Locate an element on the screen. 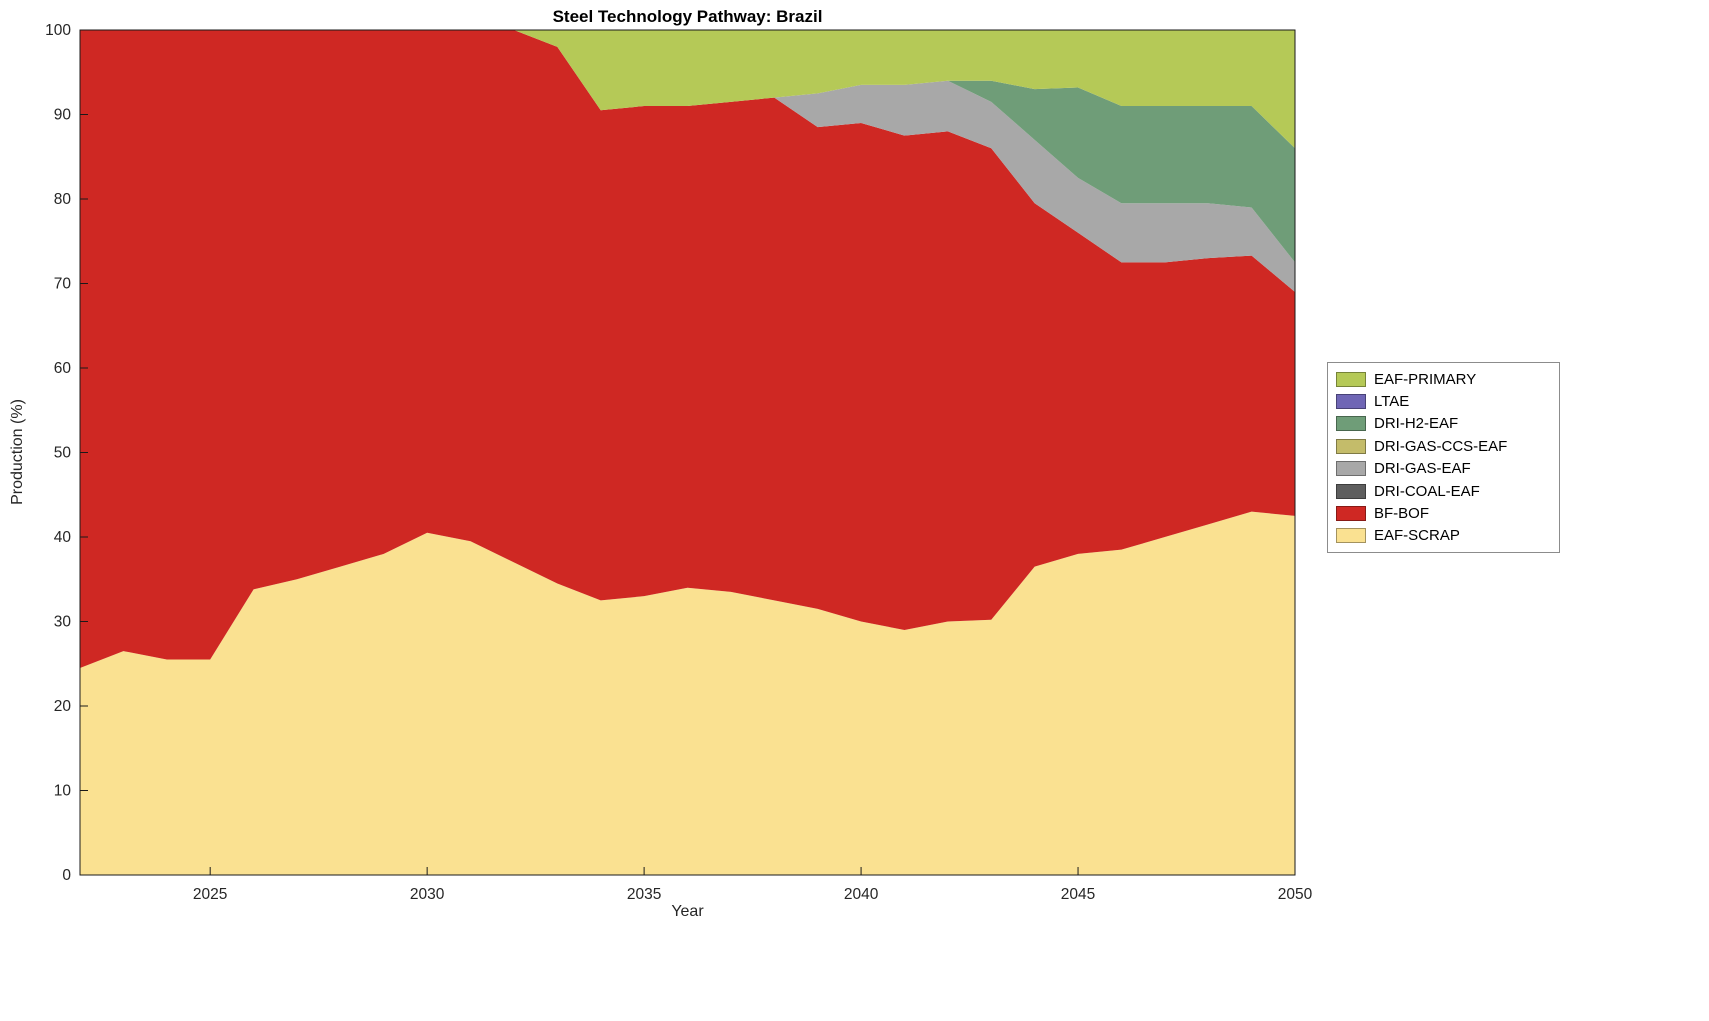 This screenshot has height=1021, width=1709. y-tick-label: 60 is located at coordinates (63, 368).